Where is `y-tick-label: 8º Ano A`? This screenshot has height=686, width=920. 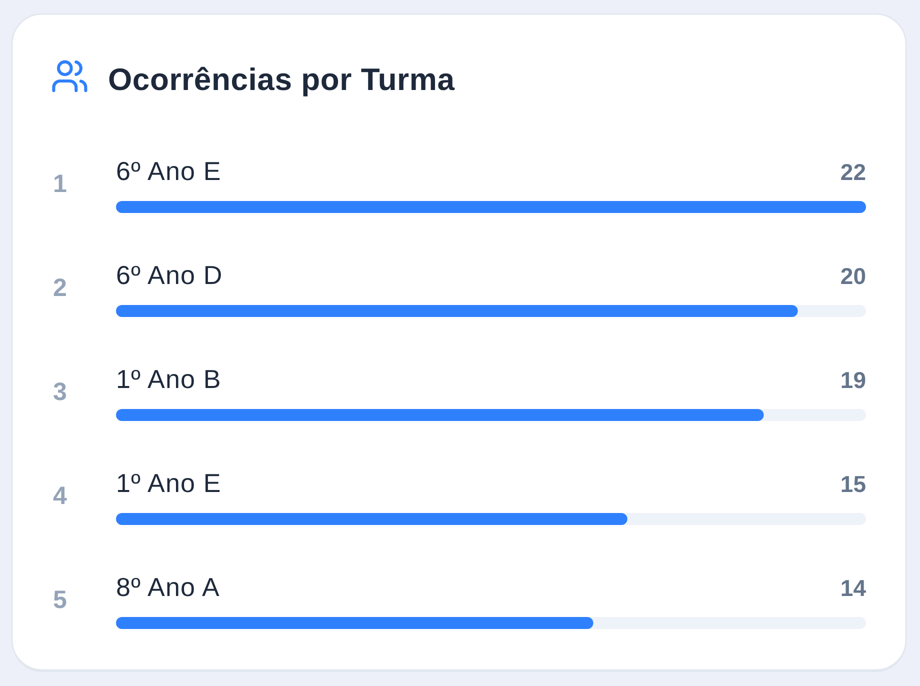
y-tick-label: 8º Ano A is located at coordinates (168, 587).